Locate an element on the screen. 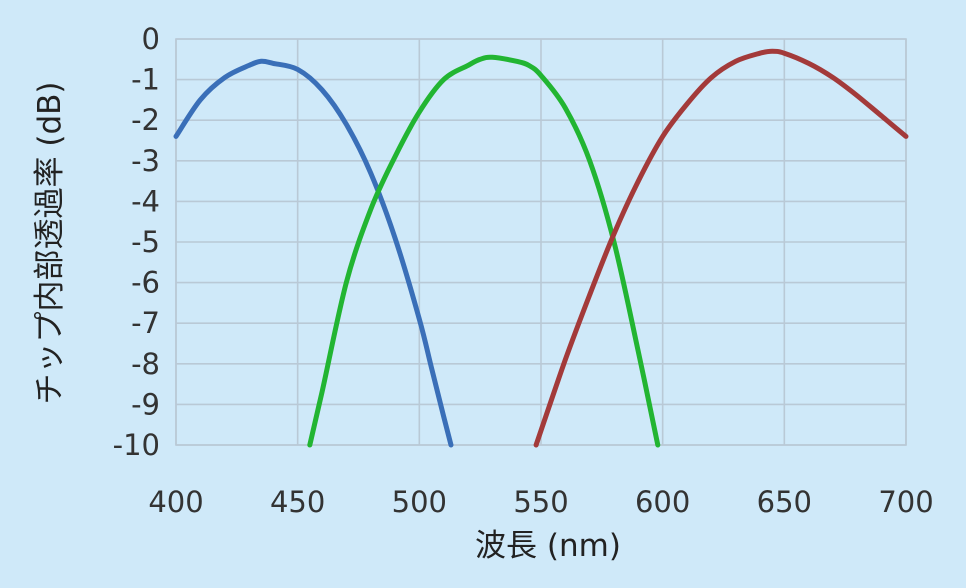 The height and width of the screenshot is (588, 966). y-tick-label: -4 is located at coordinates (145, 201).